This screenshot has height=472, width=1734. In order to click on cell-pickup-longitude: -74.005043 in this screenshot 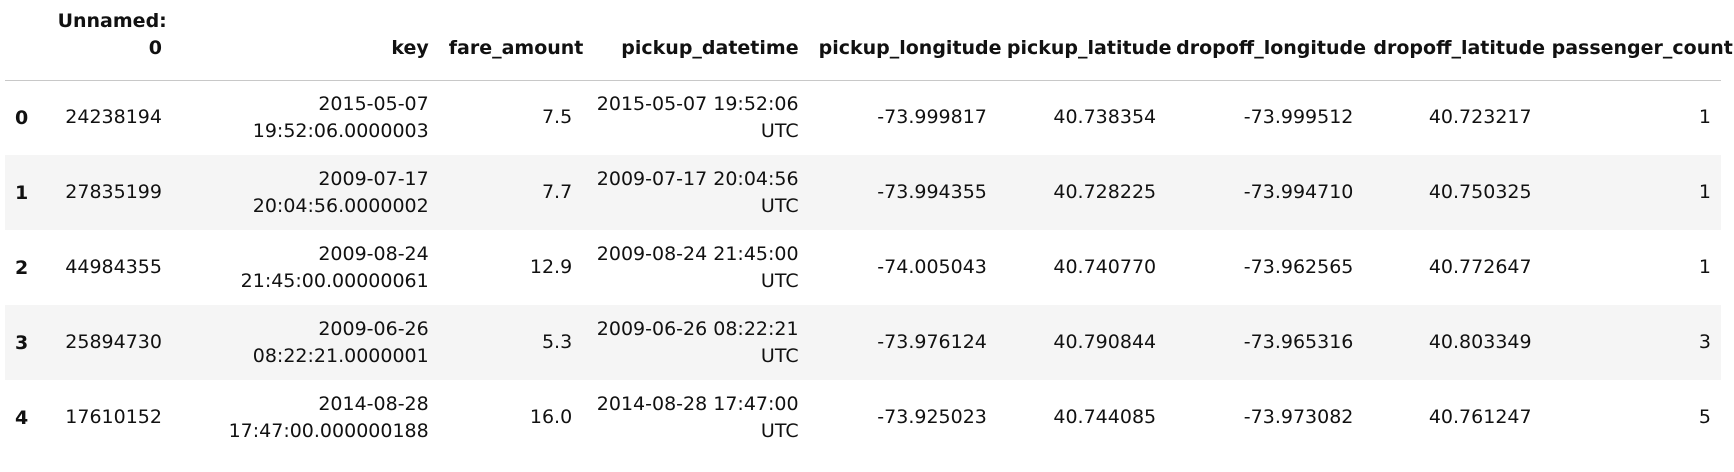, I will do `click(932, 267)`.